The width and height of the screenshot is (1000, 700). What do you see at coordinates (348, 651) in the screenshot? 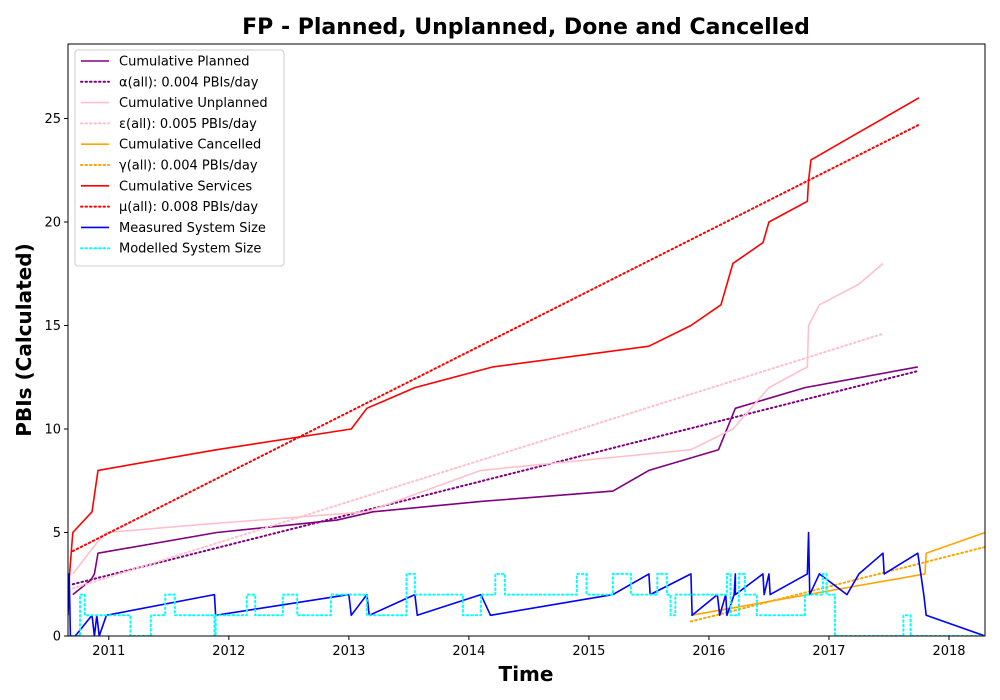
I see `x-tick-label: 2013` at bounding box center [348, 651].